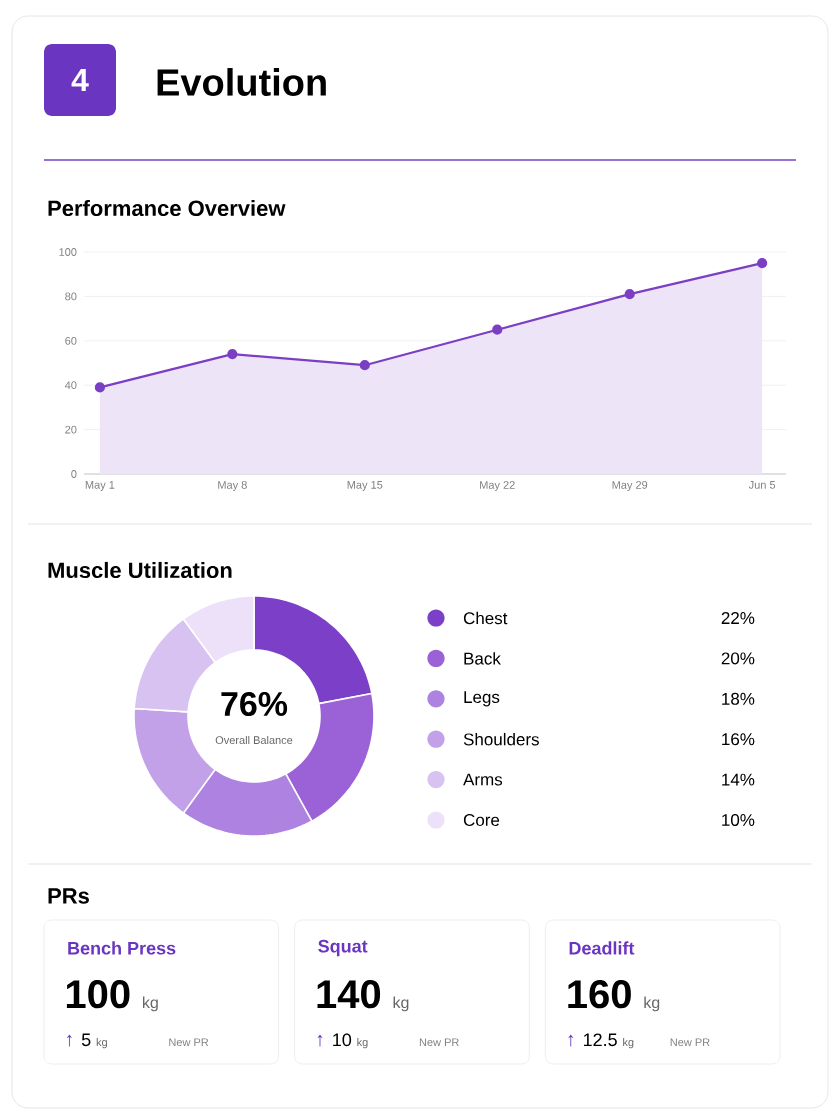 Image resolution: width=840 pixels, height=1120 pixels. I want to click on data-label: 22%, so click(738, 618).